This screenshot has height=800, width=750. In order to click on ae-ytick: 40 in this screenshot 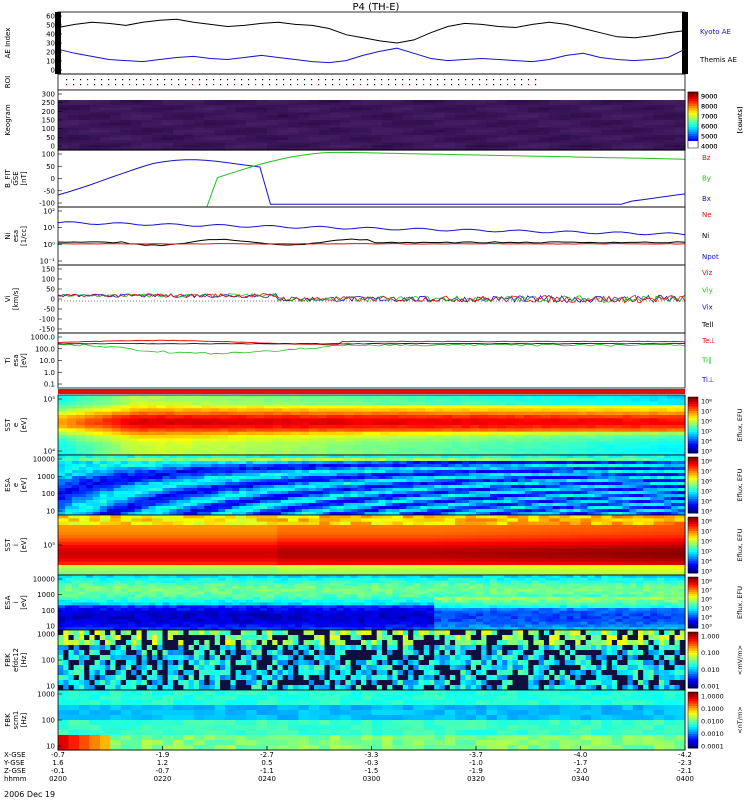, I will do `click(50, 35)`.